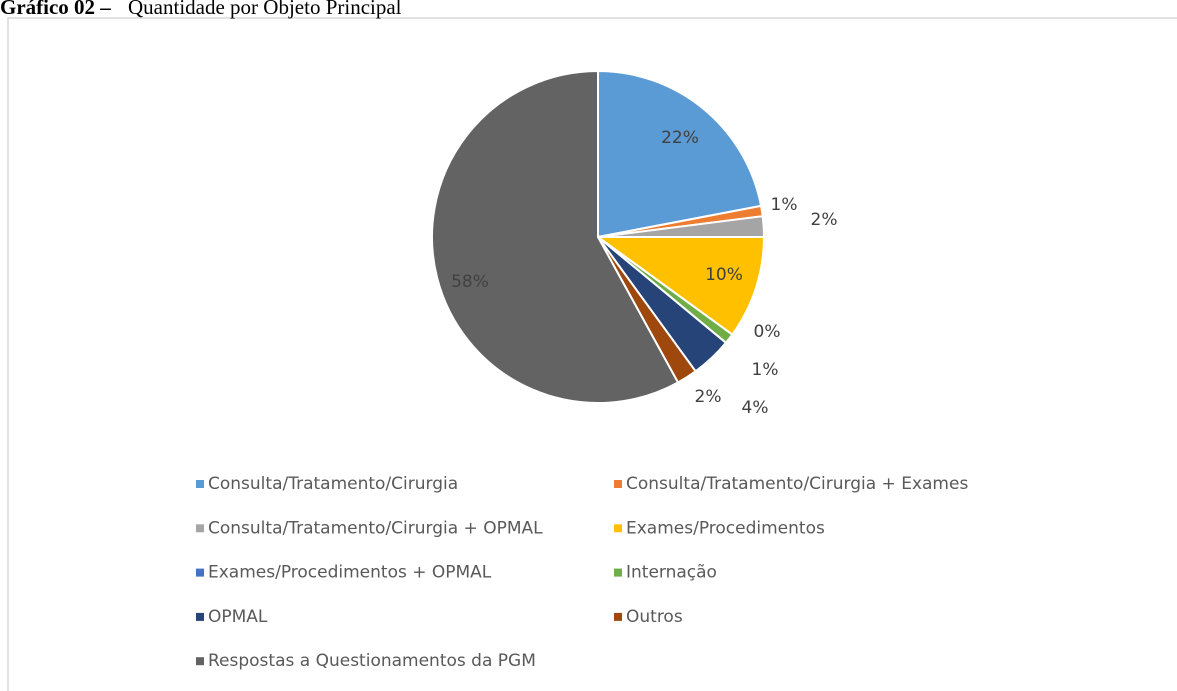 This screenshot has width=1177, height=691. Describe the element at coordinates (725, 528) in the screenshot. I see `legend-label: Exames/Procedimentos` at that location.